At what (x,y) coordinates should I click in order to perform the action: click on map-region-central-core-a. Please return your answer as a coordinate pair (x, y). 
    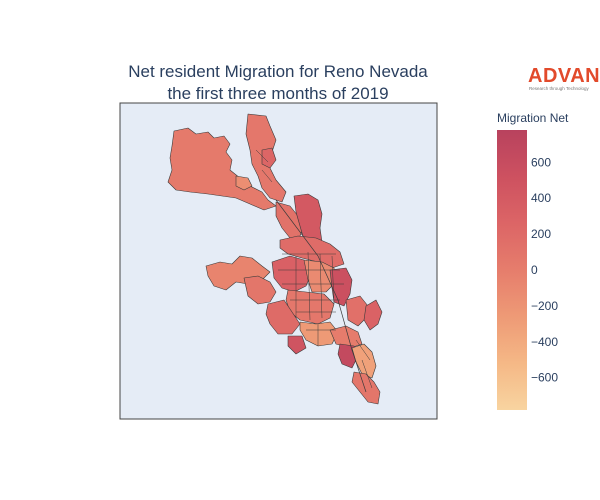
    Looking at the image, I should click on (292, 274).